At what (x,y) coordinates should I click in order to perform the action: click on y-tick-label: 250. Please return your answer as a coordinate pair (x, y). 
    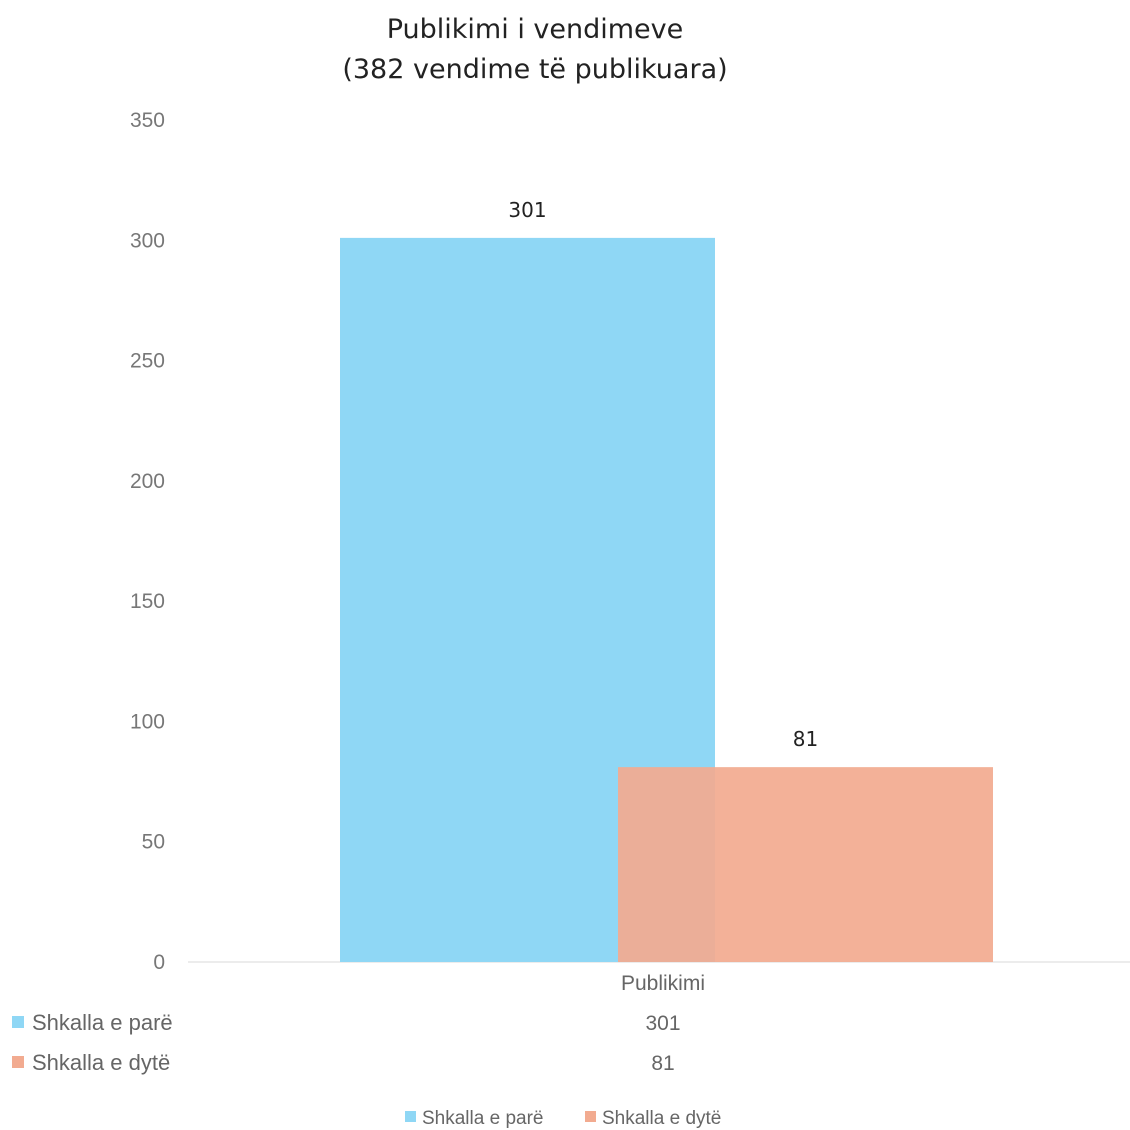
    Looking at the image, I should click on (147, 361).